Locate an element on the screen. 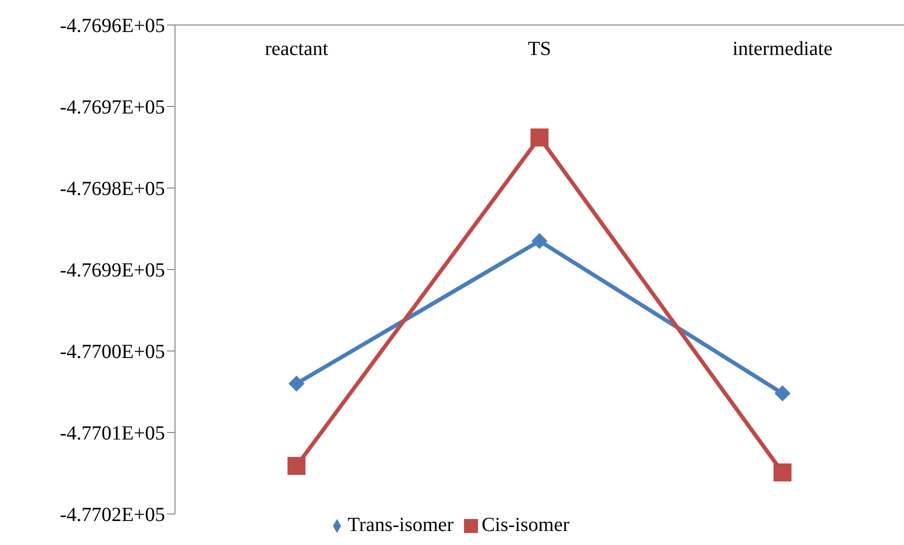 This screenshot has width=904, height=545. x-tick-label: reactant is located at coordinates (296, 49).